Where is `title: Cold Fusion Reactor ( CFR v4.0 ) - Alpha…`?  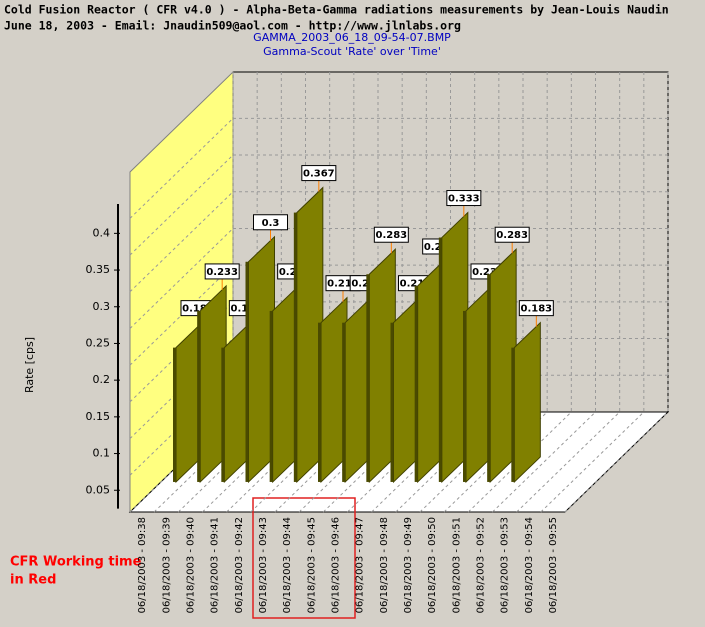
title: Cold Fusion Reactor ( CFR v4.0 ) - Alpha… is located at coordinates (336, 10).